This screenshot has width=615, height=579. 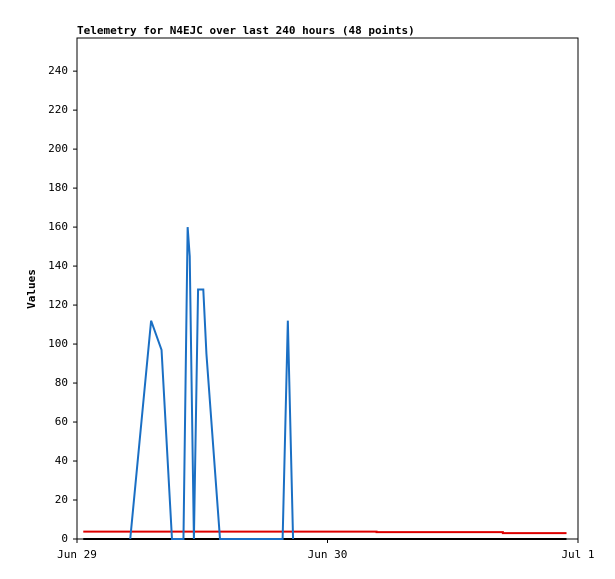 I want to click on y-tick-label: 80, so click(x=61, y=382).